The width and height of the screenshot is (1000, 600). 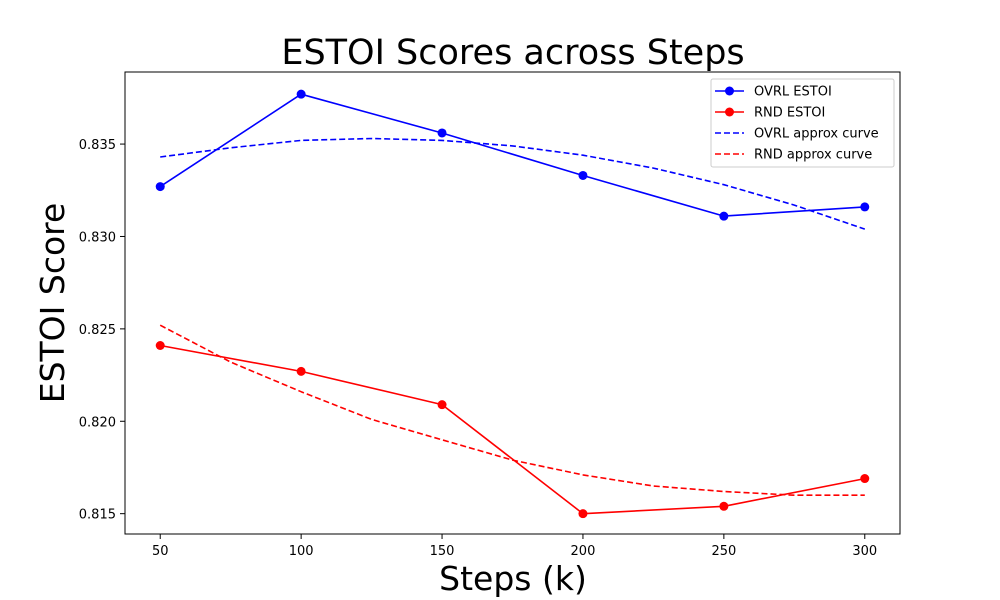 I want to click on y-tick-label: 0.835, so click(x=97, y=145).